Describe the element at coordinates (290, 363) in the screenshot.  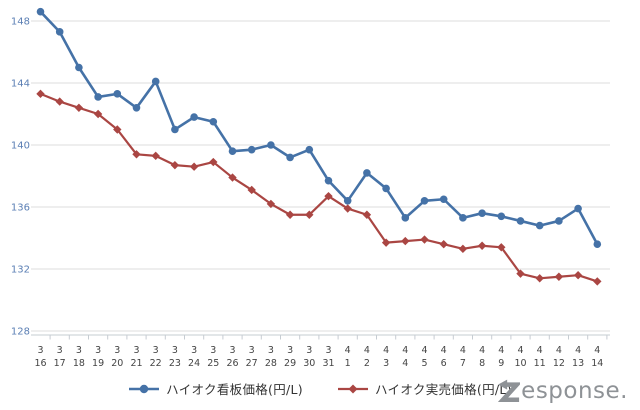
I see `x-axis-label-day: 29` at that location.